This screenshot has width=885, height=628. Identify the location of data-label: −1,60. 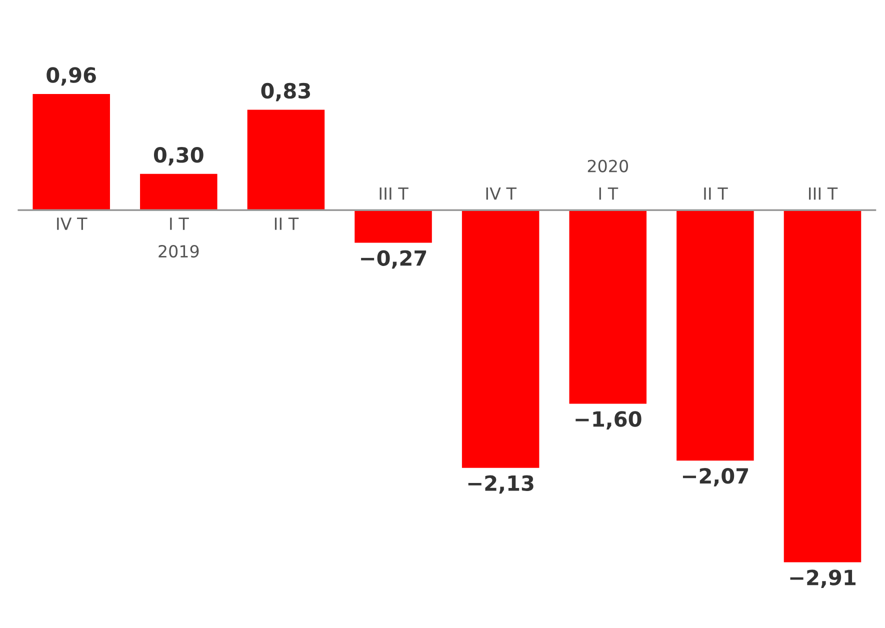
(609, 420).